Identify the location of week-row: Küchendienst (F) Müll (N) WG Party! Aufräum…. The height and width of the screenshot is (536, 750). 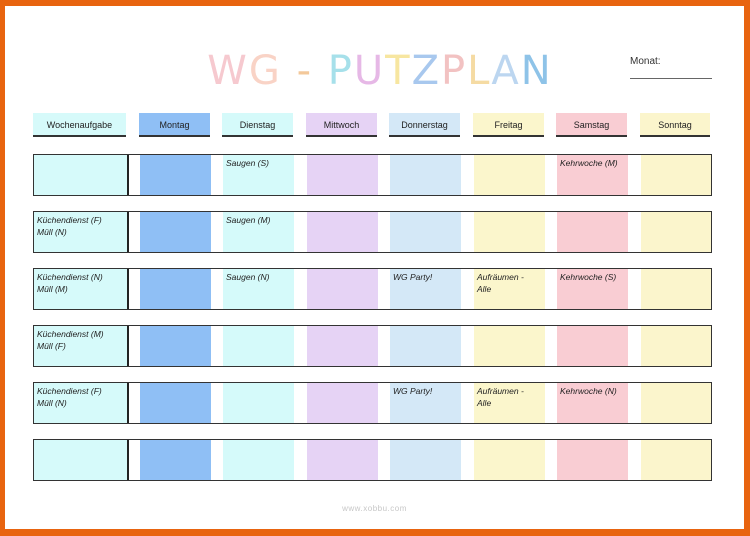
(372, 403).